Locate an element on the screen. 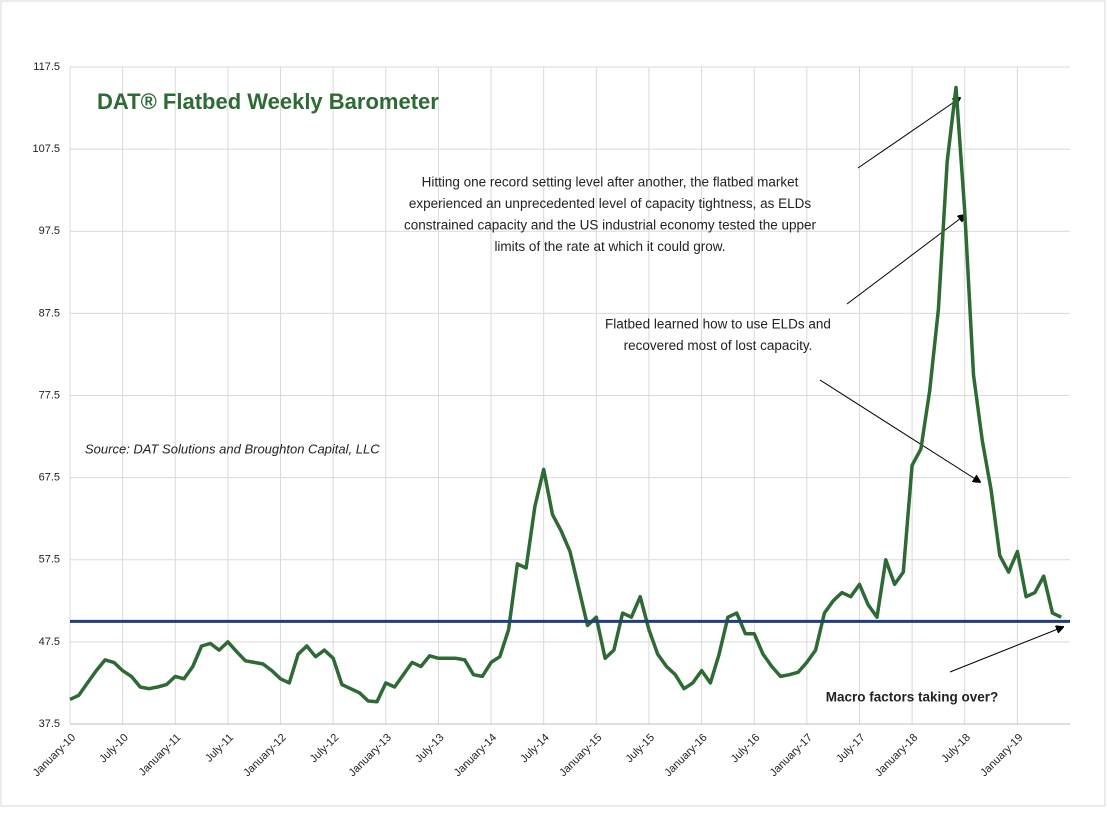  y-tick-label: 87.5 is located at coordinates (49, 313).